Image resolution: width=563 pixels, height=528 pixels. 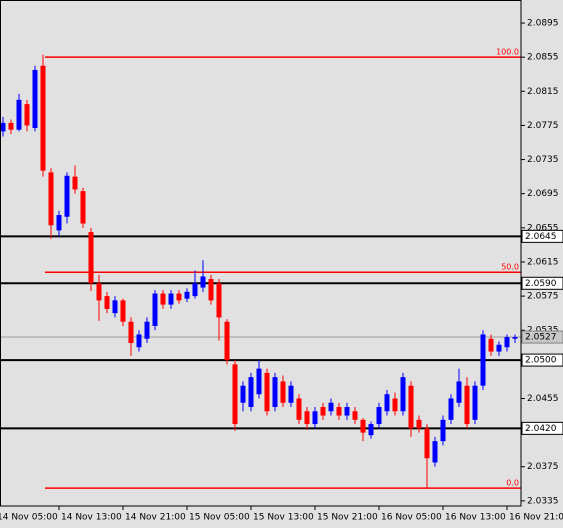 What do you see at coordinates (543, 297) in the screenshot?
I see `y-tick-label: 2.0575` at bounding box center [543, 297].